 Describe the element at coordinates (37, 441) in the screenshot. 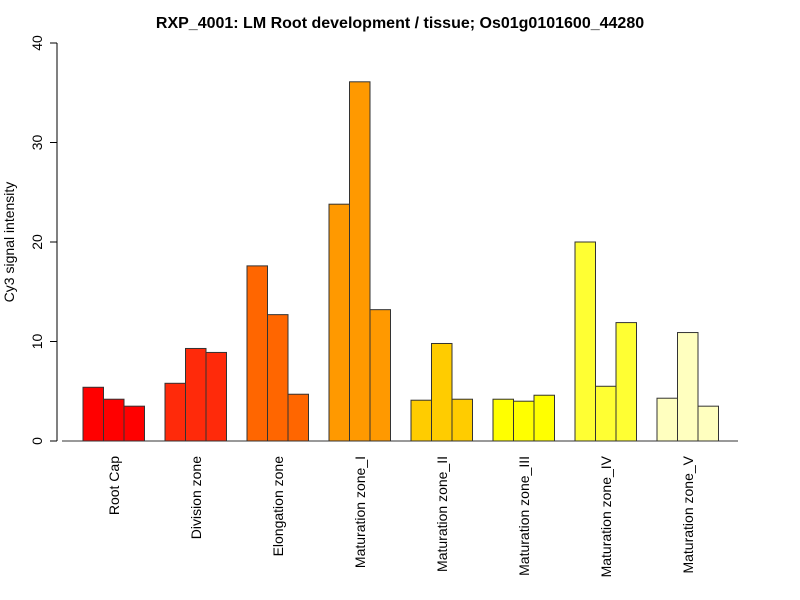

I see `y-tick-label: 0` at that location.